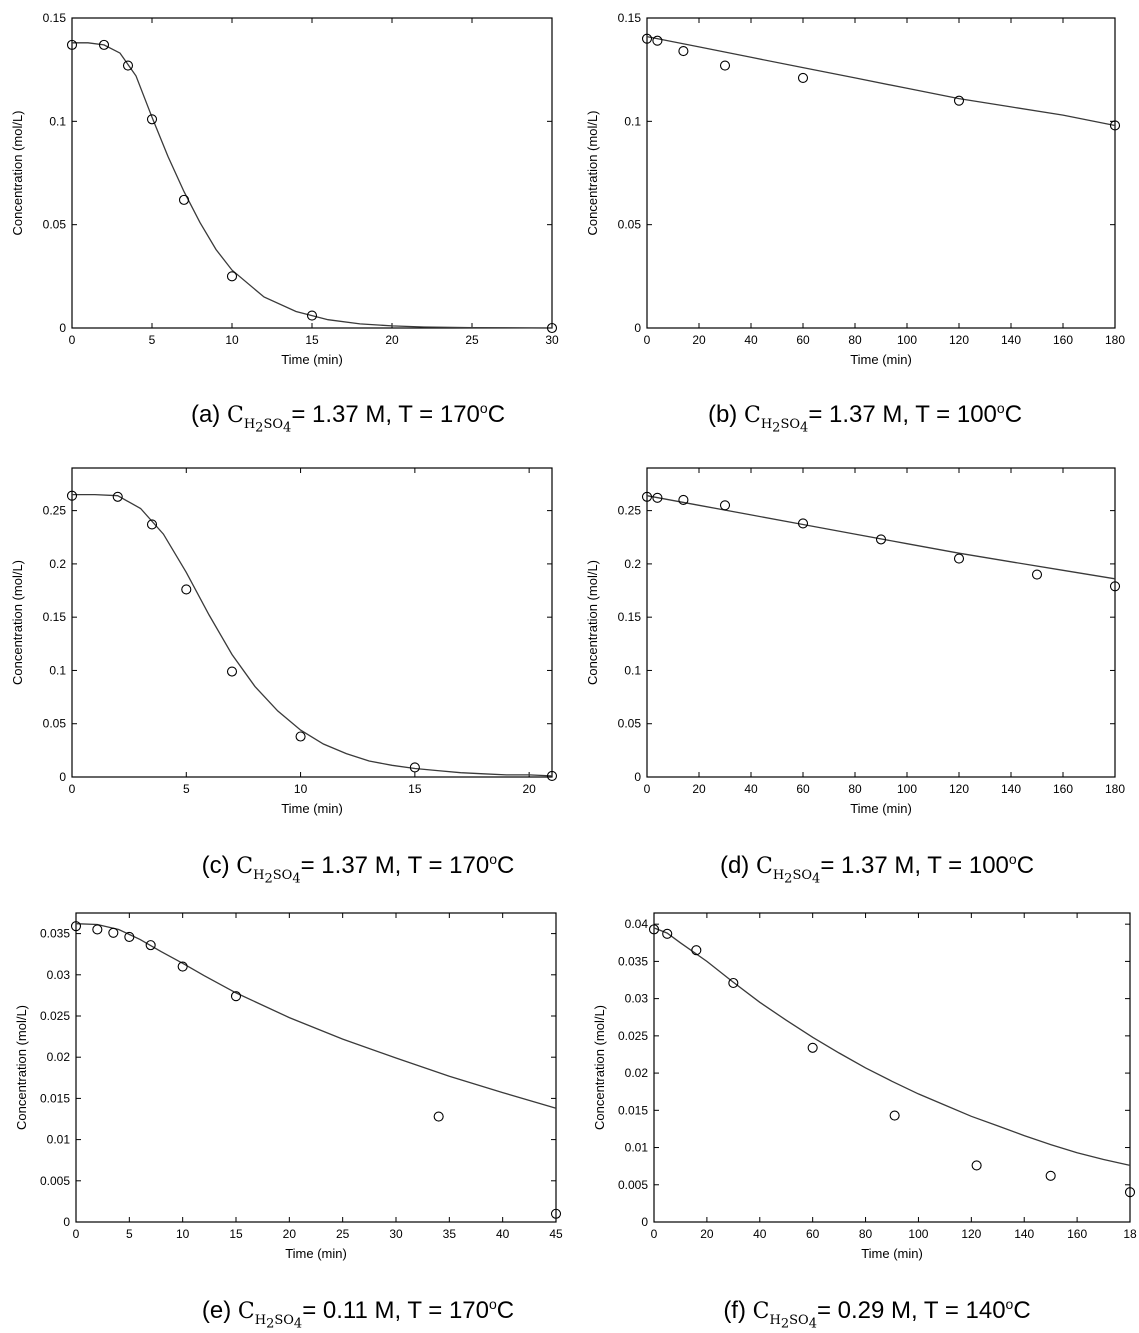 This screenshot has width=1139, height=1333. Describe the element at coordinates (881, 81) in the screenshot. I see `fit-curve-b` at that location.